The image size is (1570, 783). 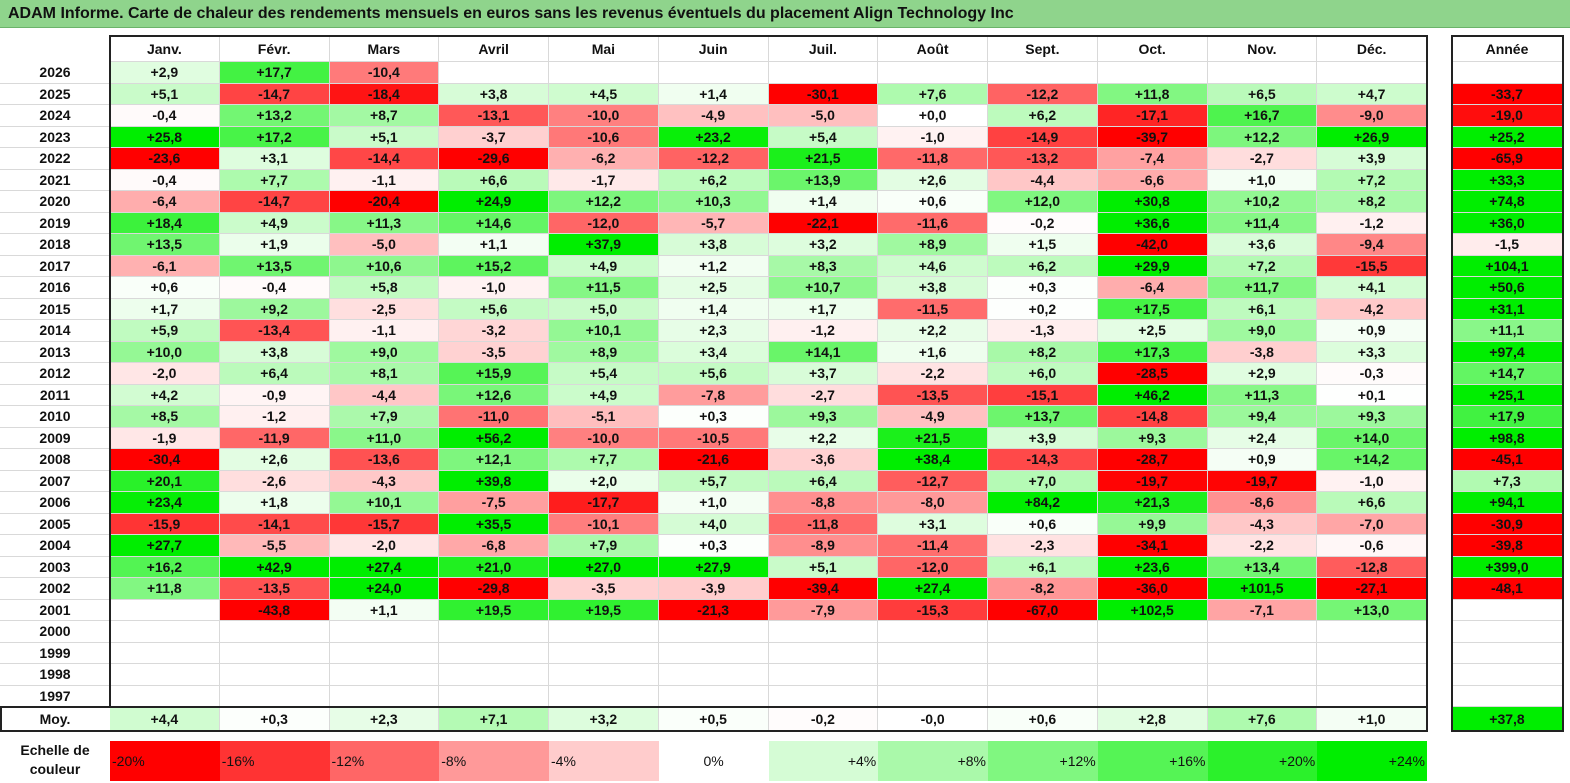 I want to click on heatmap-cell: +8,5, so click(x=165, y=417).